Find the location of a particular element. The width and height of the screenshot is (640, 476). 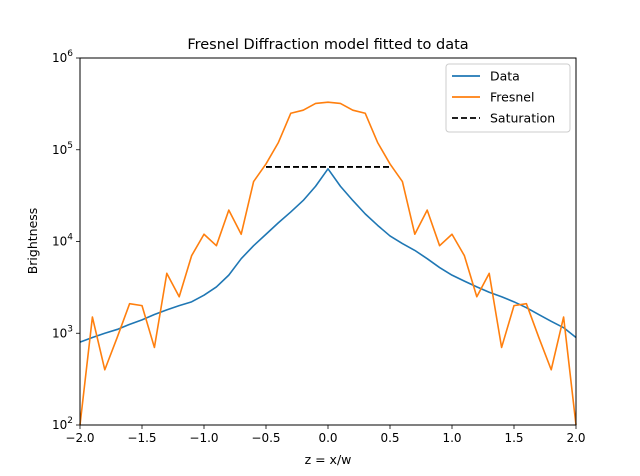

y-tick-label: 10⁵ is located at coordinates (62, 149).